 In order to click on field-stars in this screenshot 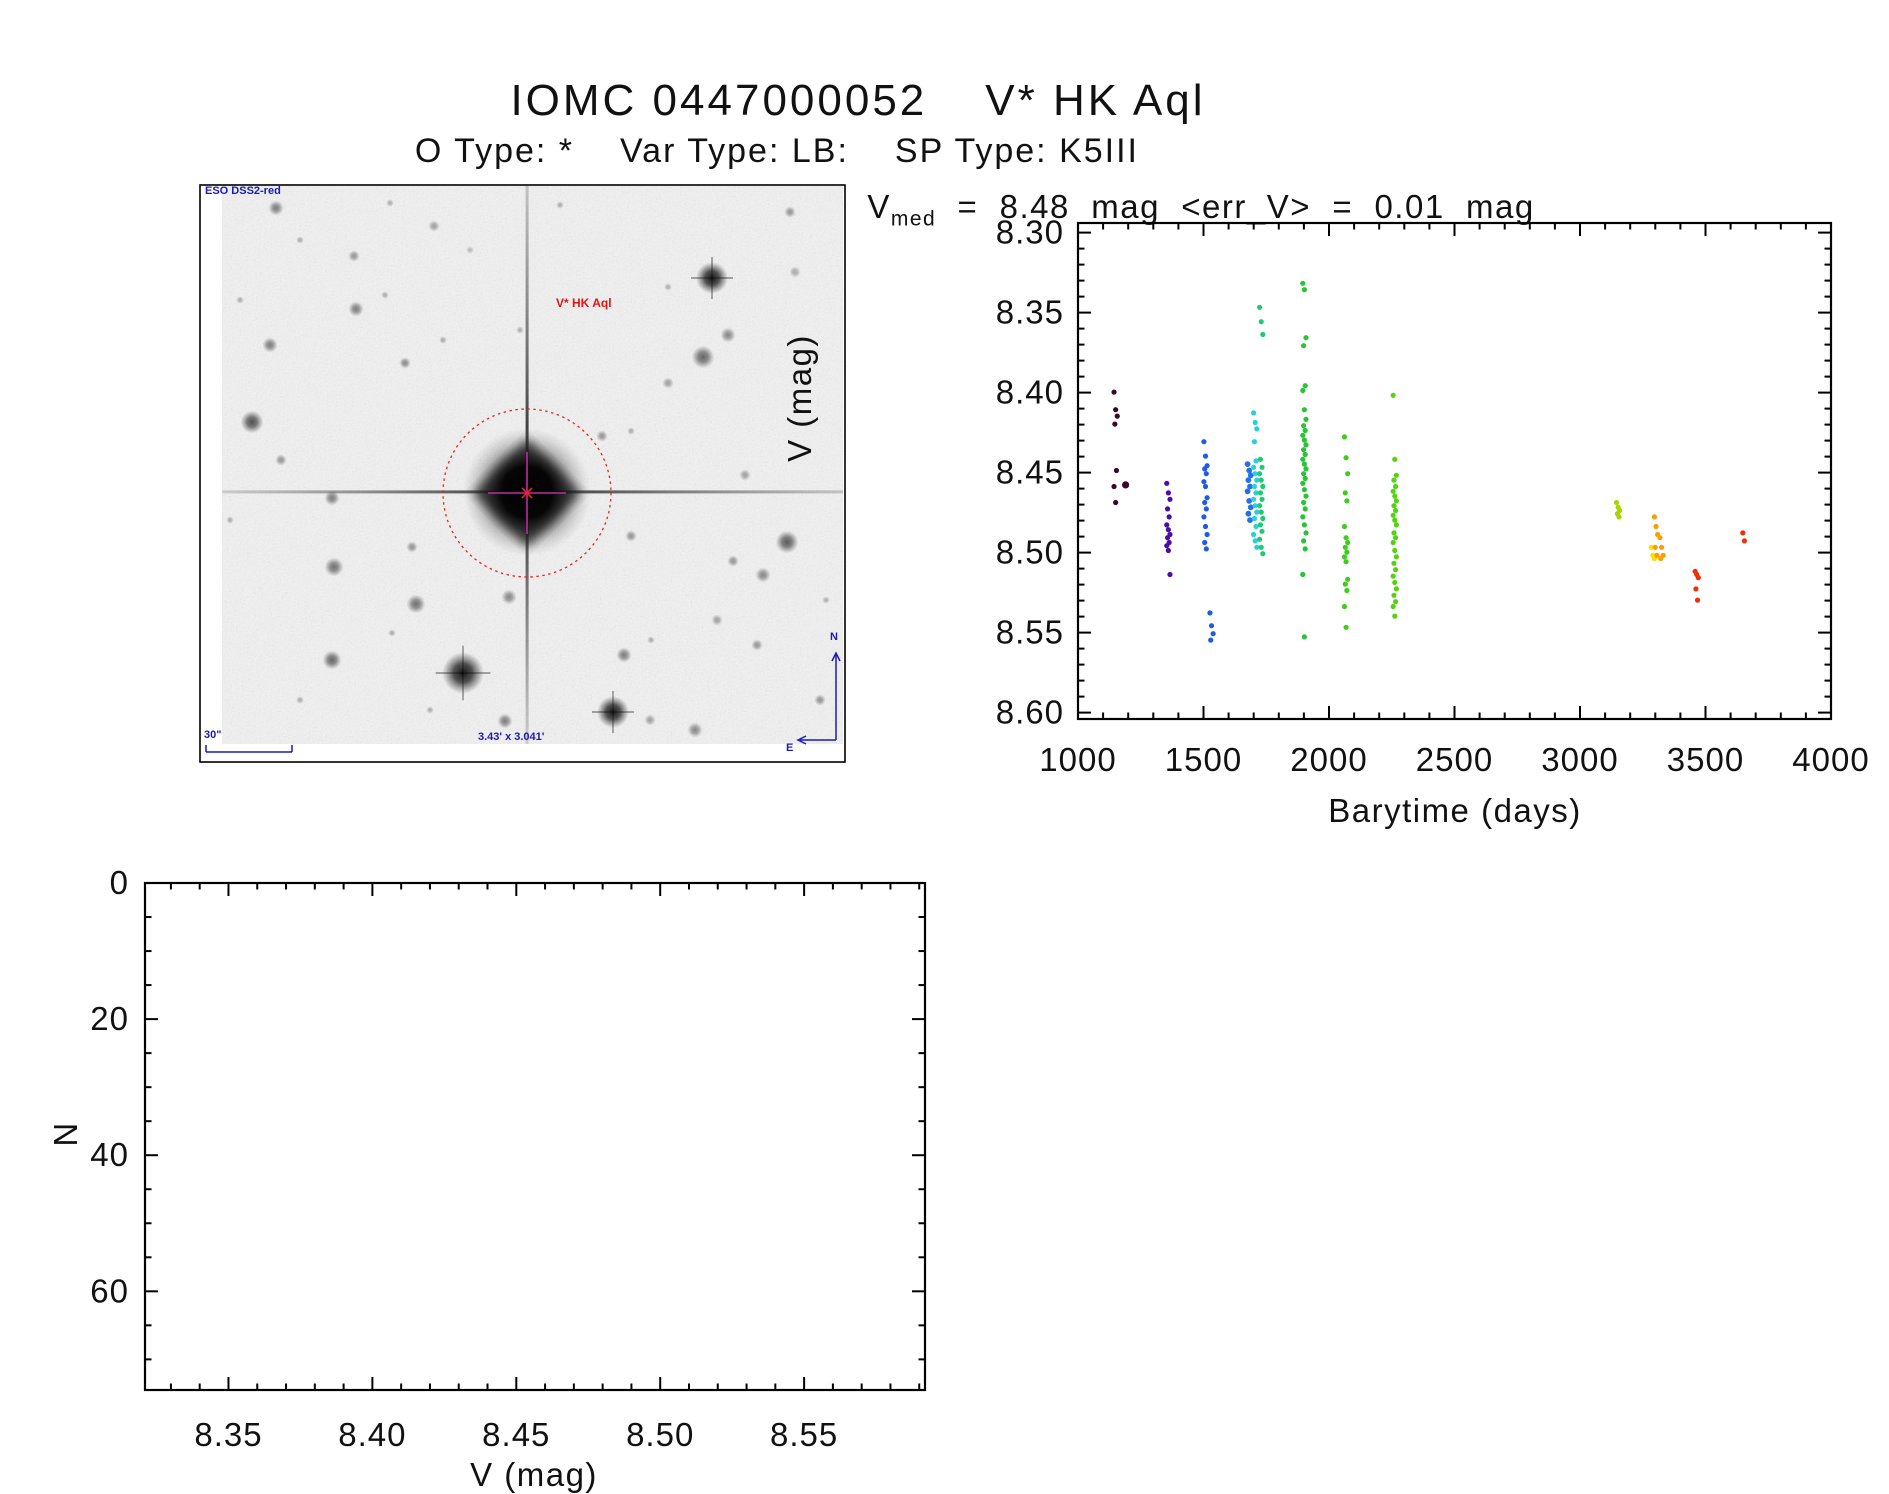, I will do `click(528, 468)`.